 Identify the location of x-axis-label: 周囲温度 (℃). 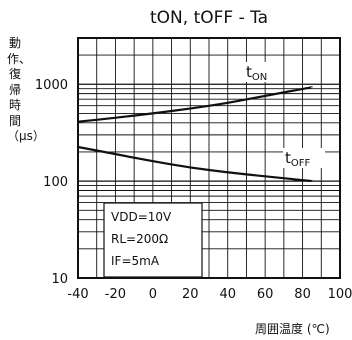
(292, 329).